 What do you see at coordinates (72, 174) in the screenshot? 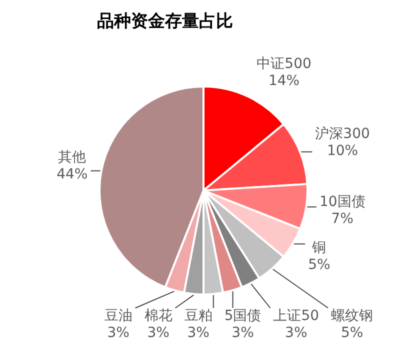
I see `data-label: 44%` at bounding box center [72, 174].